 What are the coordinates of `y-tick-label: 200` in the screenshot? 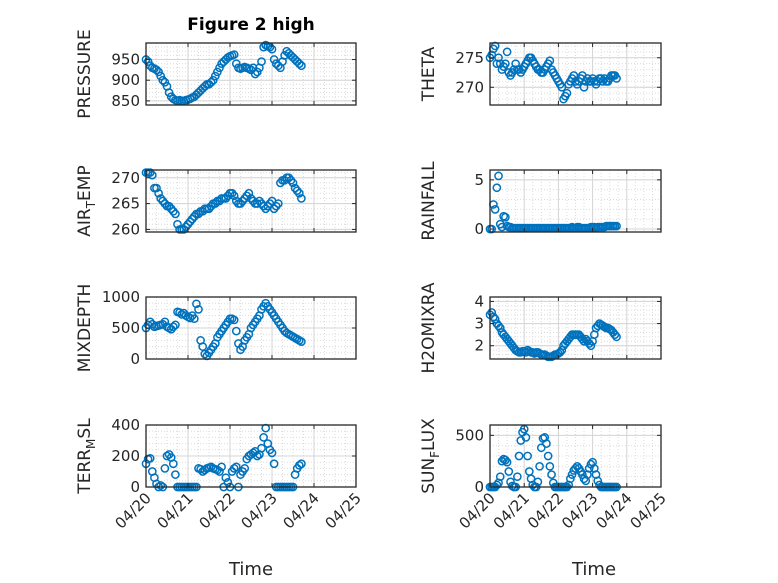 It's located at (125, 456).